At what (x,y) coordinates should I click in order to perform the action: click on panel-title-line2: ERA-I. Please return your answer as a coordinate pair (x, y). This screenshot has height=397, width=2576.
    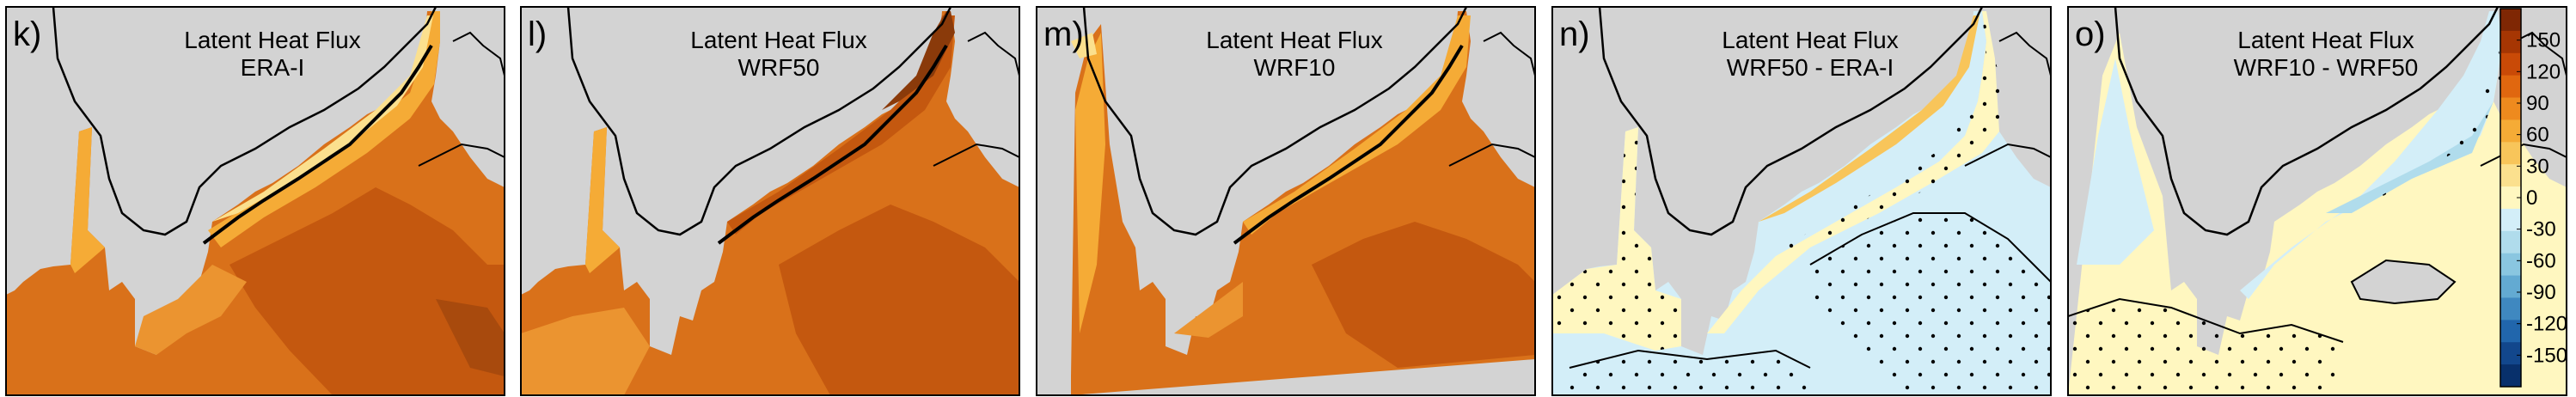
    Looking at the image, I should click on (273, 67).